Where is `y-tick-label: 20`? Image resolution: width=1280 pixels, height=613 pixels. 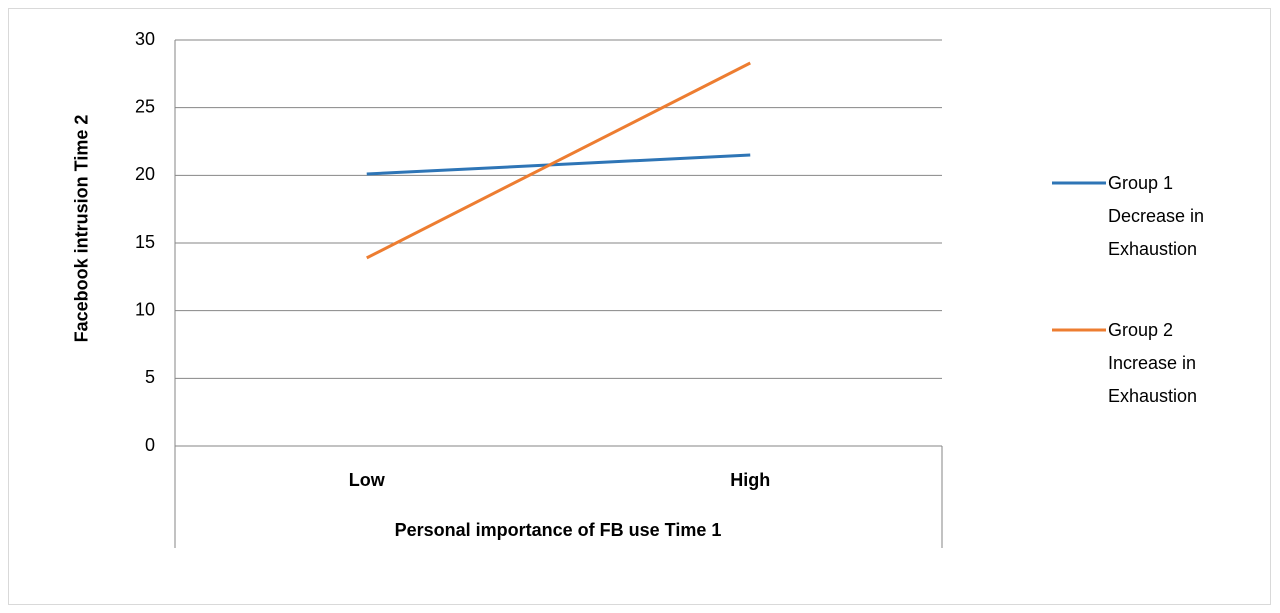
y-tick-label: 20 is located at coordinates (145, 174).